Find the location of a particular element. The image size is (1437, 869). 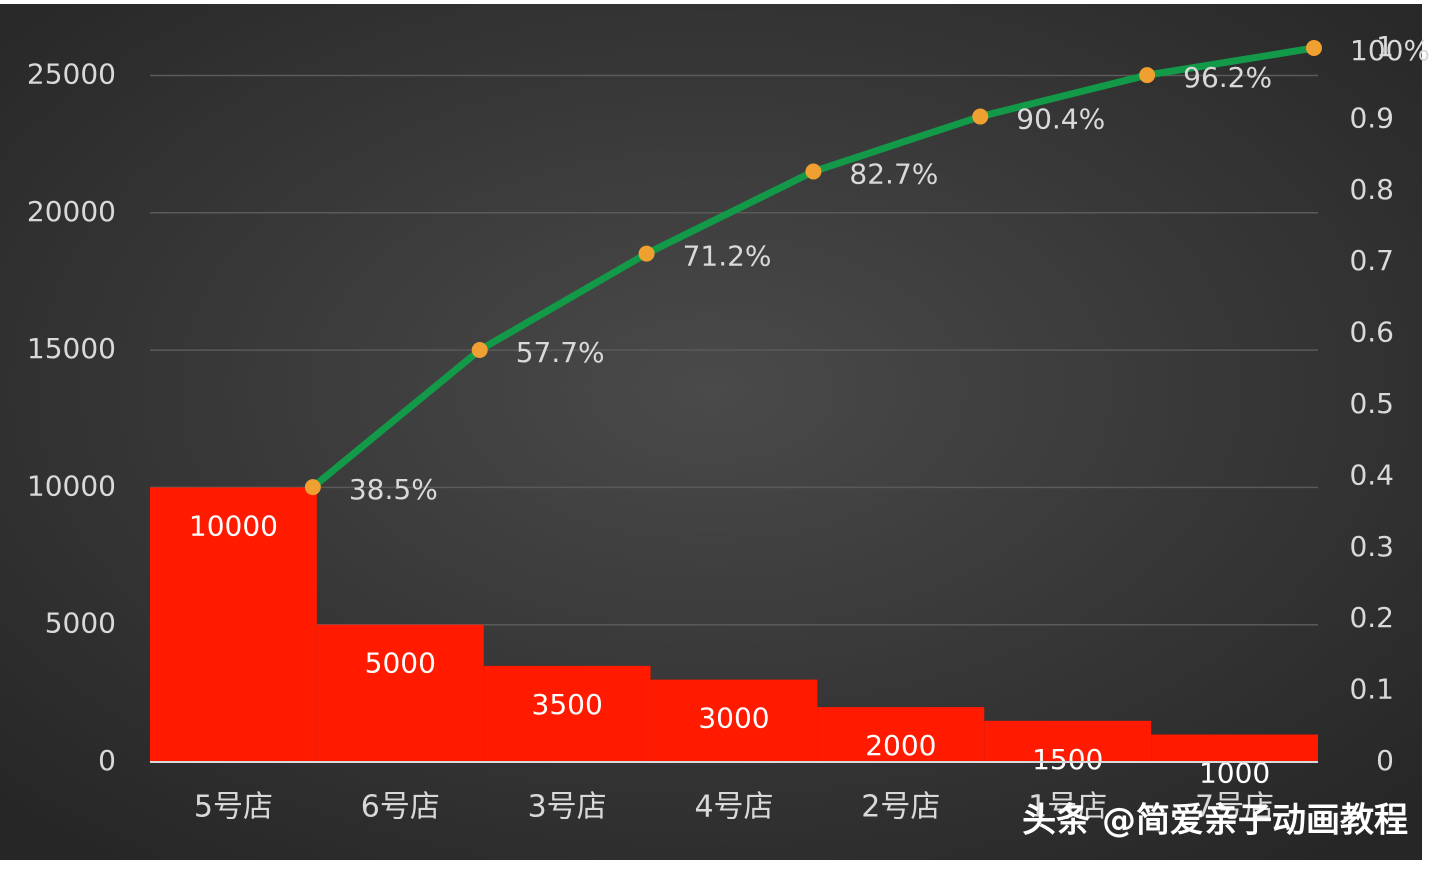

x-tick-label: 6号店 is located at coordinates (400, 807).